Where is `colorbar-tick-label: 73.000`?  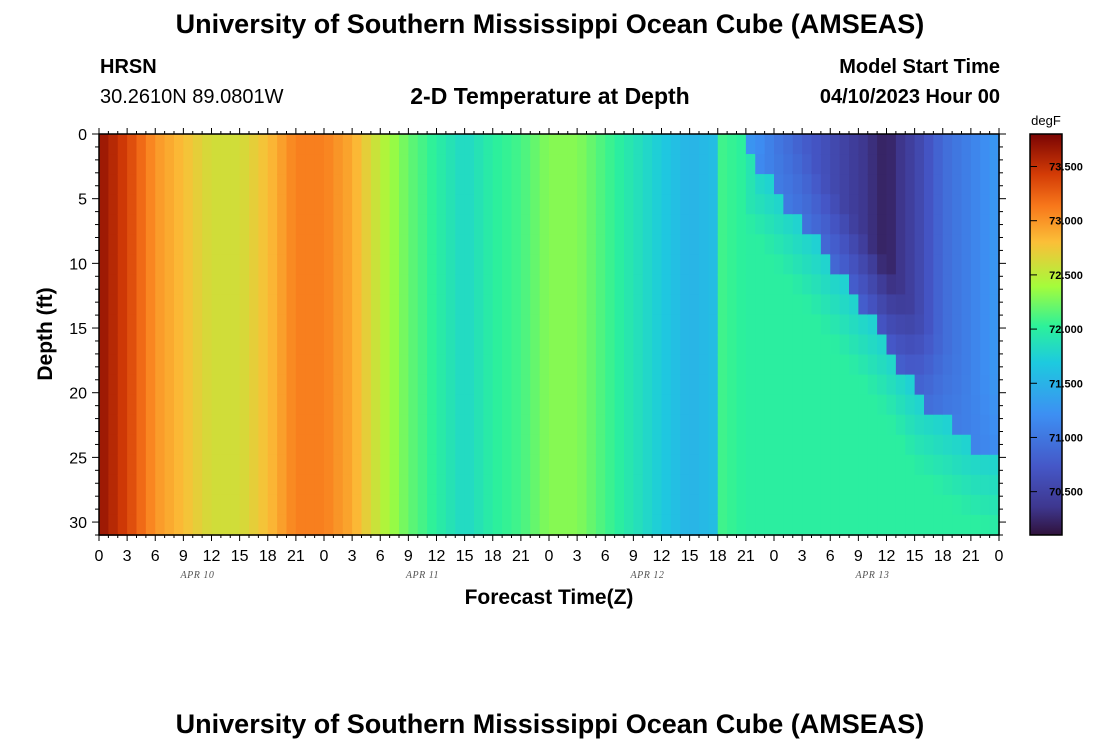
colorbar-tick-label: 73.000 is located at coordinates (1066, 222).